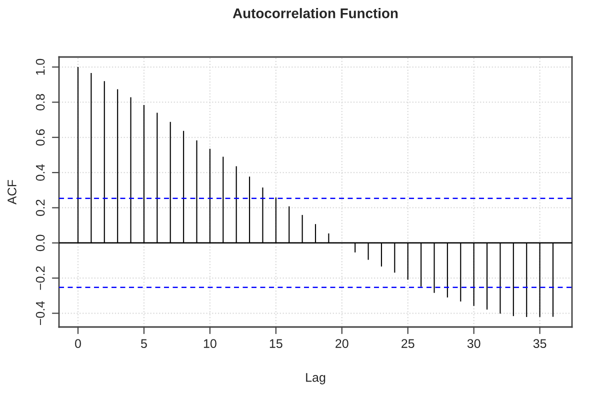  I want to click on y-tick-label: 0.0, so click(40, 243).